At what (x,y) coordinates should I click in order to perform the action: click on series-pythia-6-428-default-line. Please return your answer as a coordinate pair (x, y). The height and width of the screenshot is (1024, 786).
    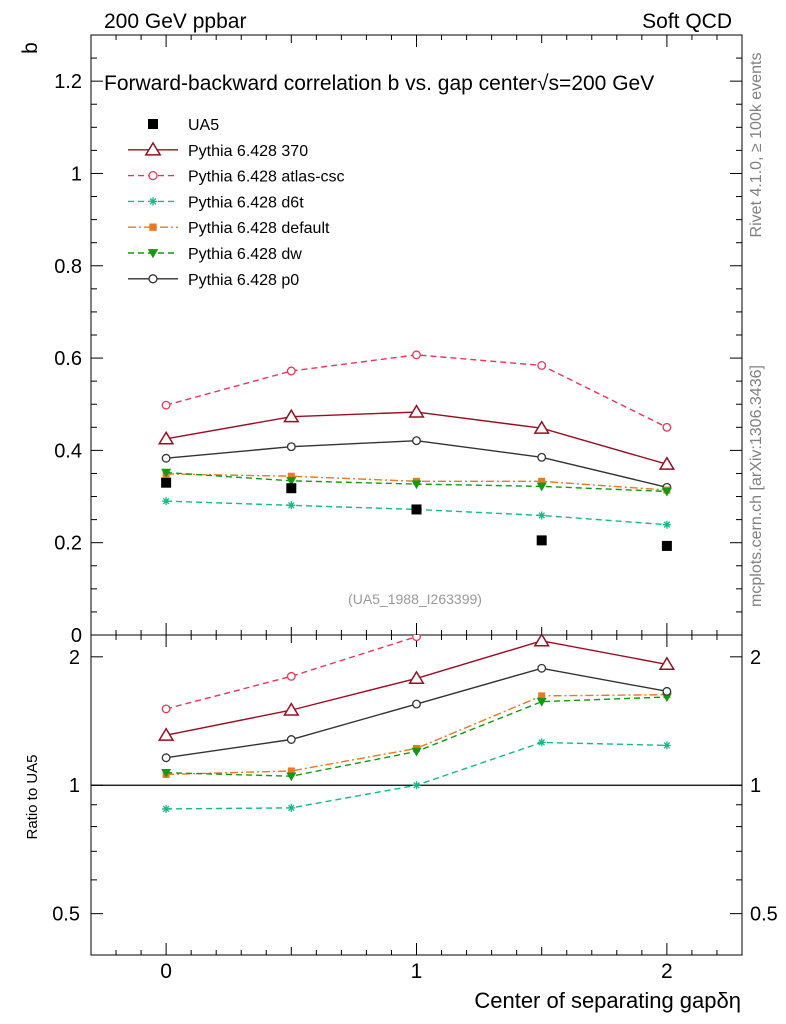
    Looking at the image, I should click on (416, 482).